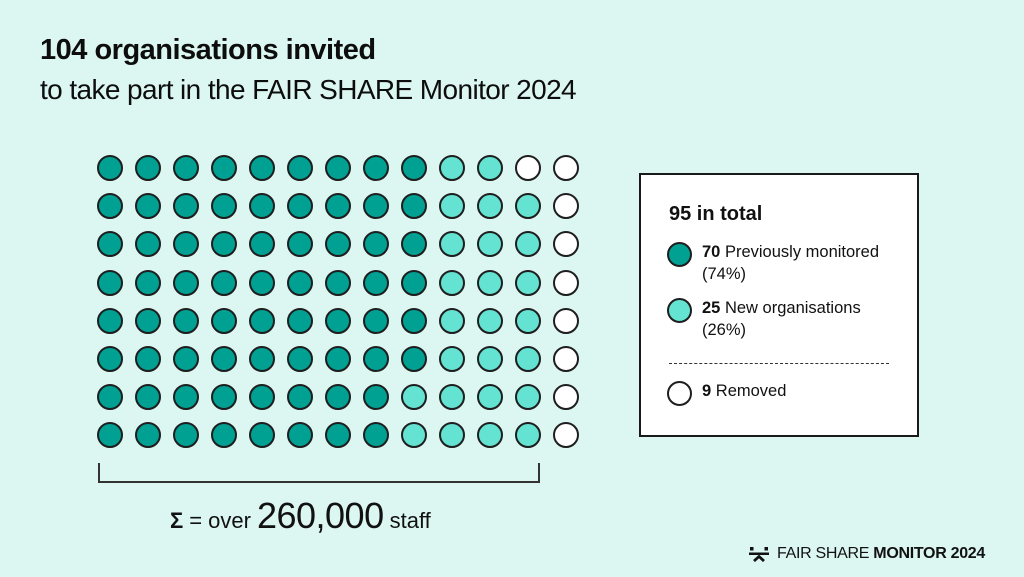 The image size is (1024, 577). I want to click on legend-count: 70, so click(711, 252).